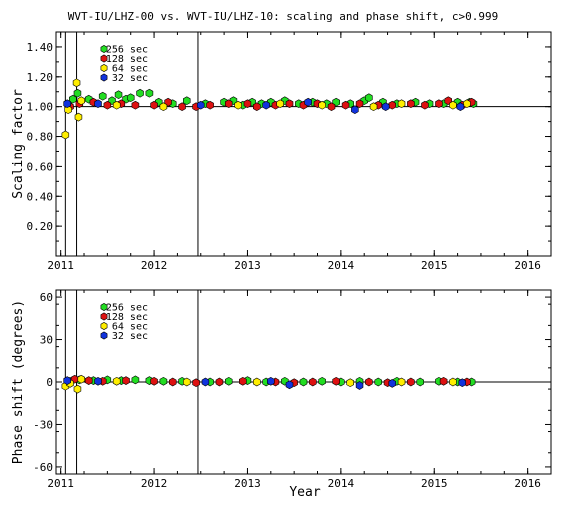 This screenshot has width=561, height=506. I want to click on legend-label: 32 sec, so click(130, 78).